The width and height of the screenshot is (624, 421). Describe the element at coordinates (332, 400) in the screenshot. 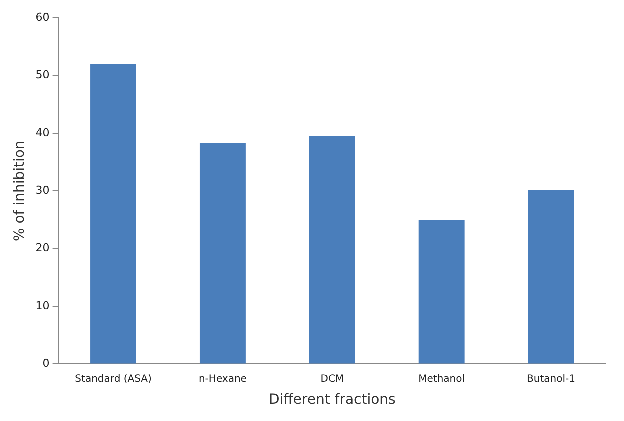

I see `x-axis-title: Different fractions` at that location.